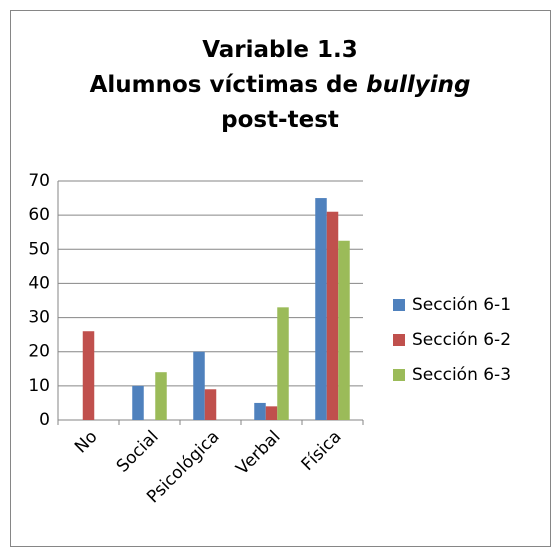  I want to click on legend-label: Sección 6-2, so click(461, 340).